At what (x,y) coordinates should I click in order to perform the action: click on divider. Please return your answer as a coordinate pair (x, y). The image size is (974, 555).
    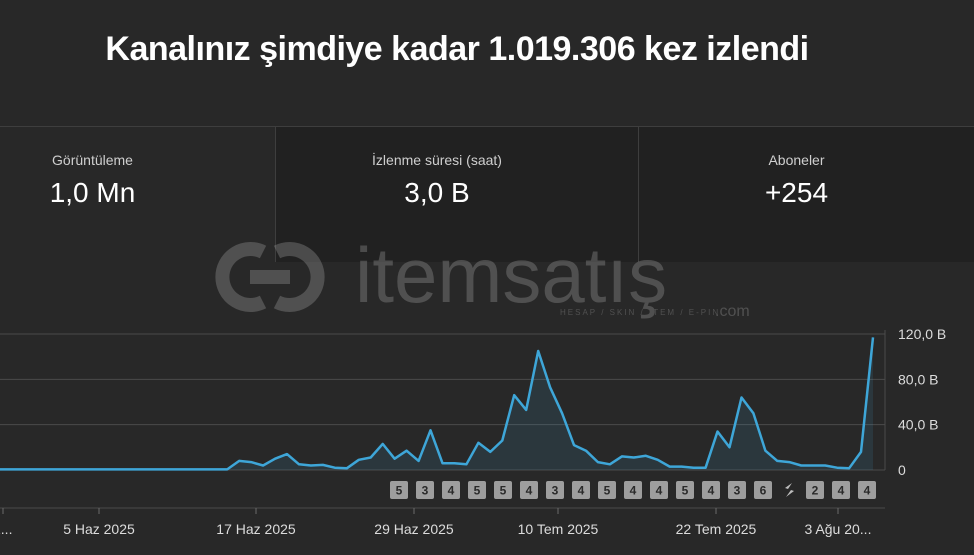
    Looking at the image, I should click on (487, 126).